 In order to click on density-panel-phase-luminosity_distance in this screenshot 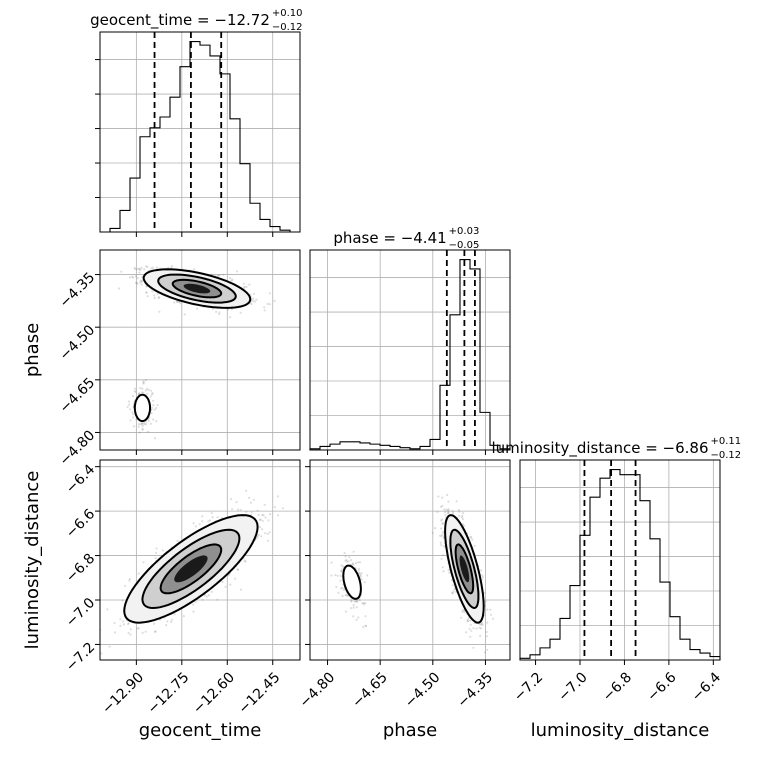, I will do `click(408, 562)`.